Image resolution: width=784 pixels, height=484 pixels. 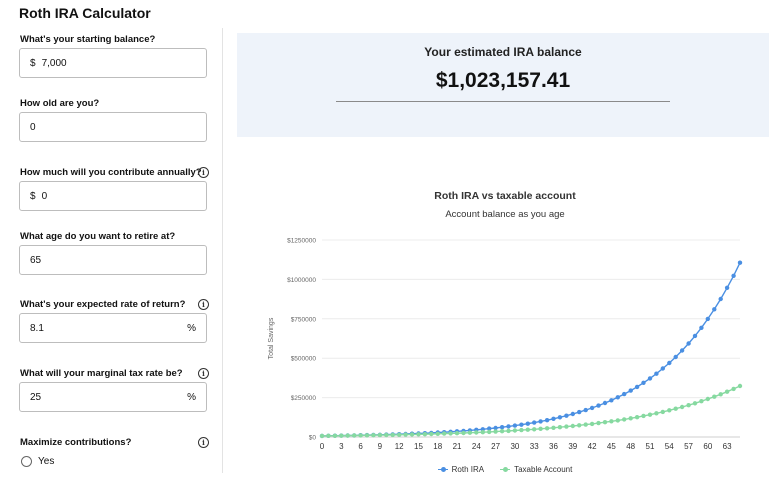 I want to click on legend-swatch-taxable, so click(x=505, y=470).